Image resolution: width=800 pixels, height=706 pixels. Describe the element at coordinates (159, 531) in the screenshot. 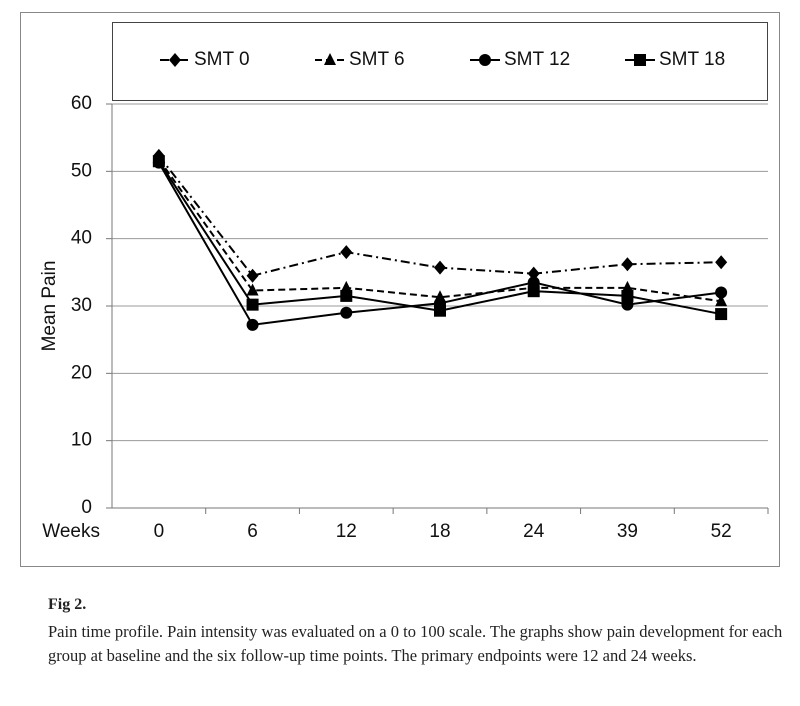

I see `x-tick-label: 0` at that location.